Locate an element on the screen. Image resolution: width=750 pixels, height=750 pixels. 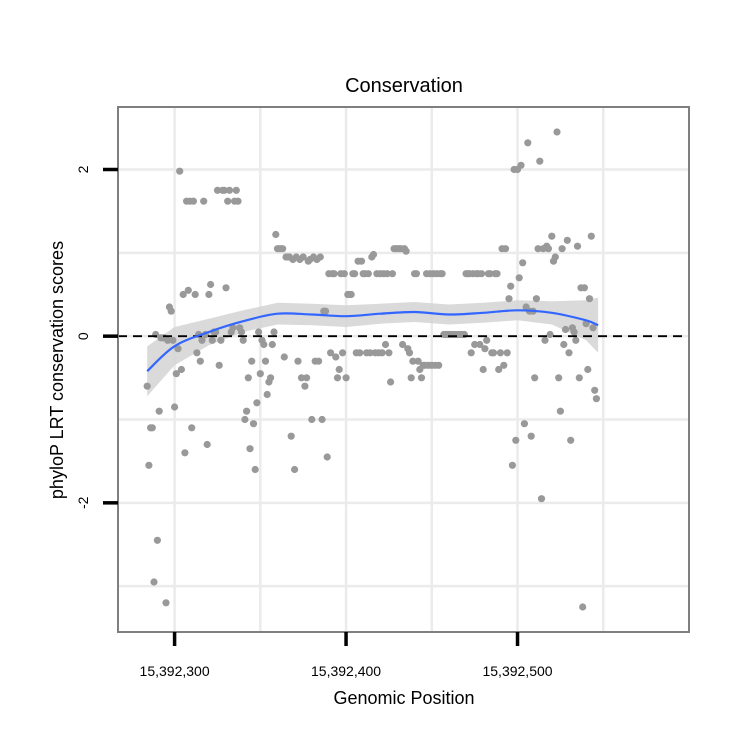
y-axis: -2 0 2 is located at coordinates (96, 337).